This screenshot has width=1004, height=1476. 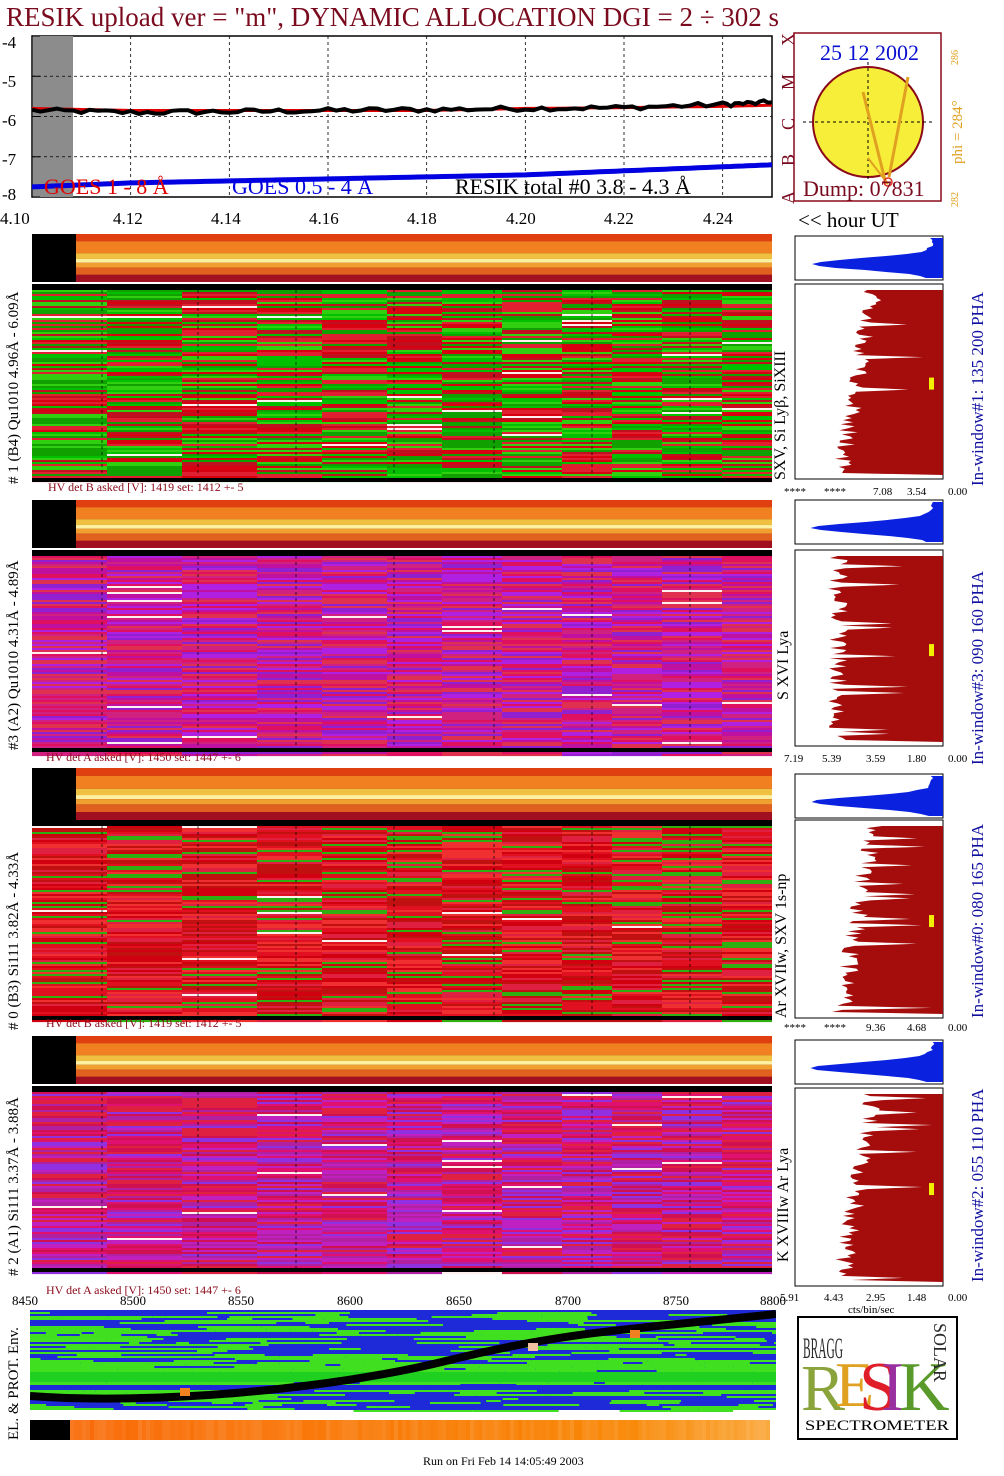 I want to click on hist-tick: 9.36, so click(x=876, y=1028).